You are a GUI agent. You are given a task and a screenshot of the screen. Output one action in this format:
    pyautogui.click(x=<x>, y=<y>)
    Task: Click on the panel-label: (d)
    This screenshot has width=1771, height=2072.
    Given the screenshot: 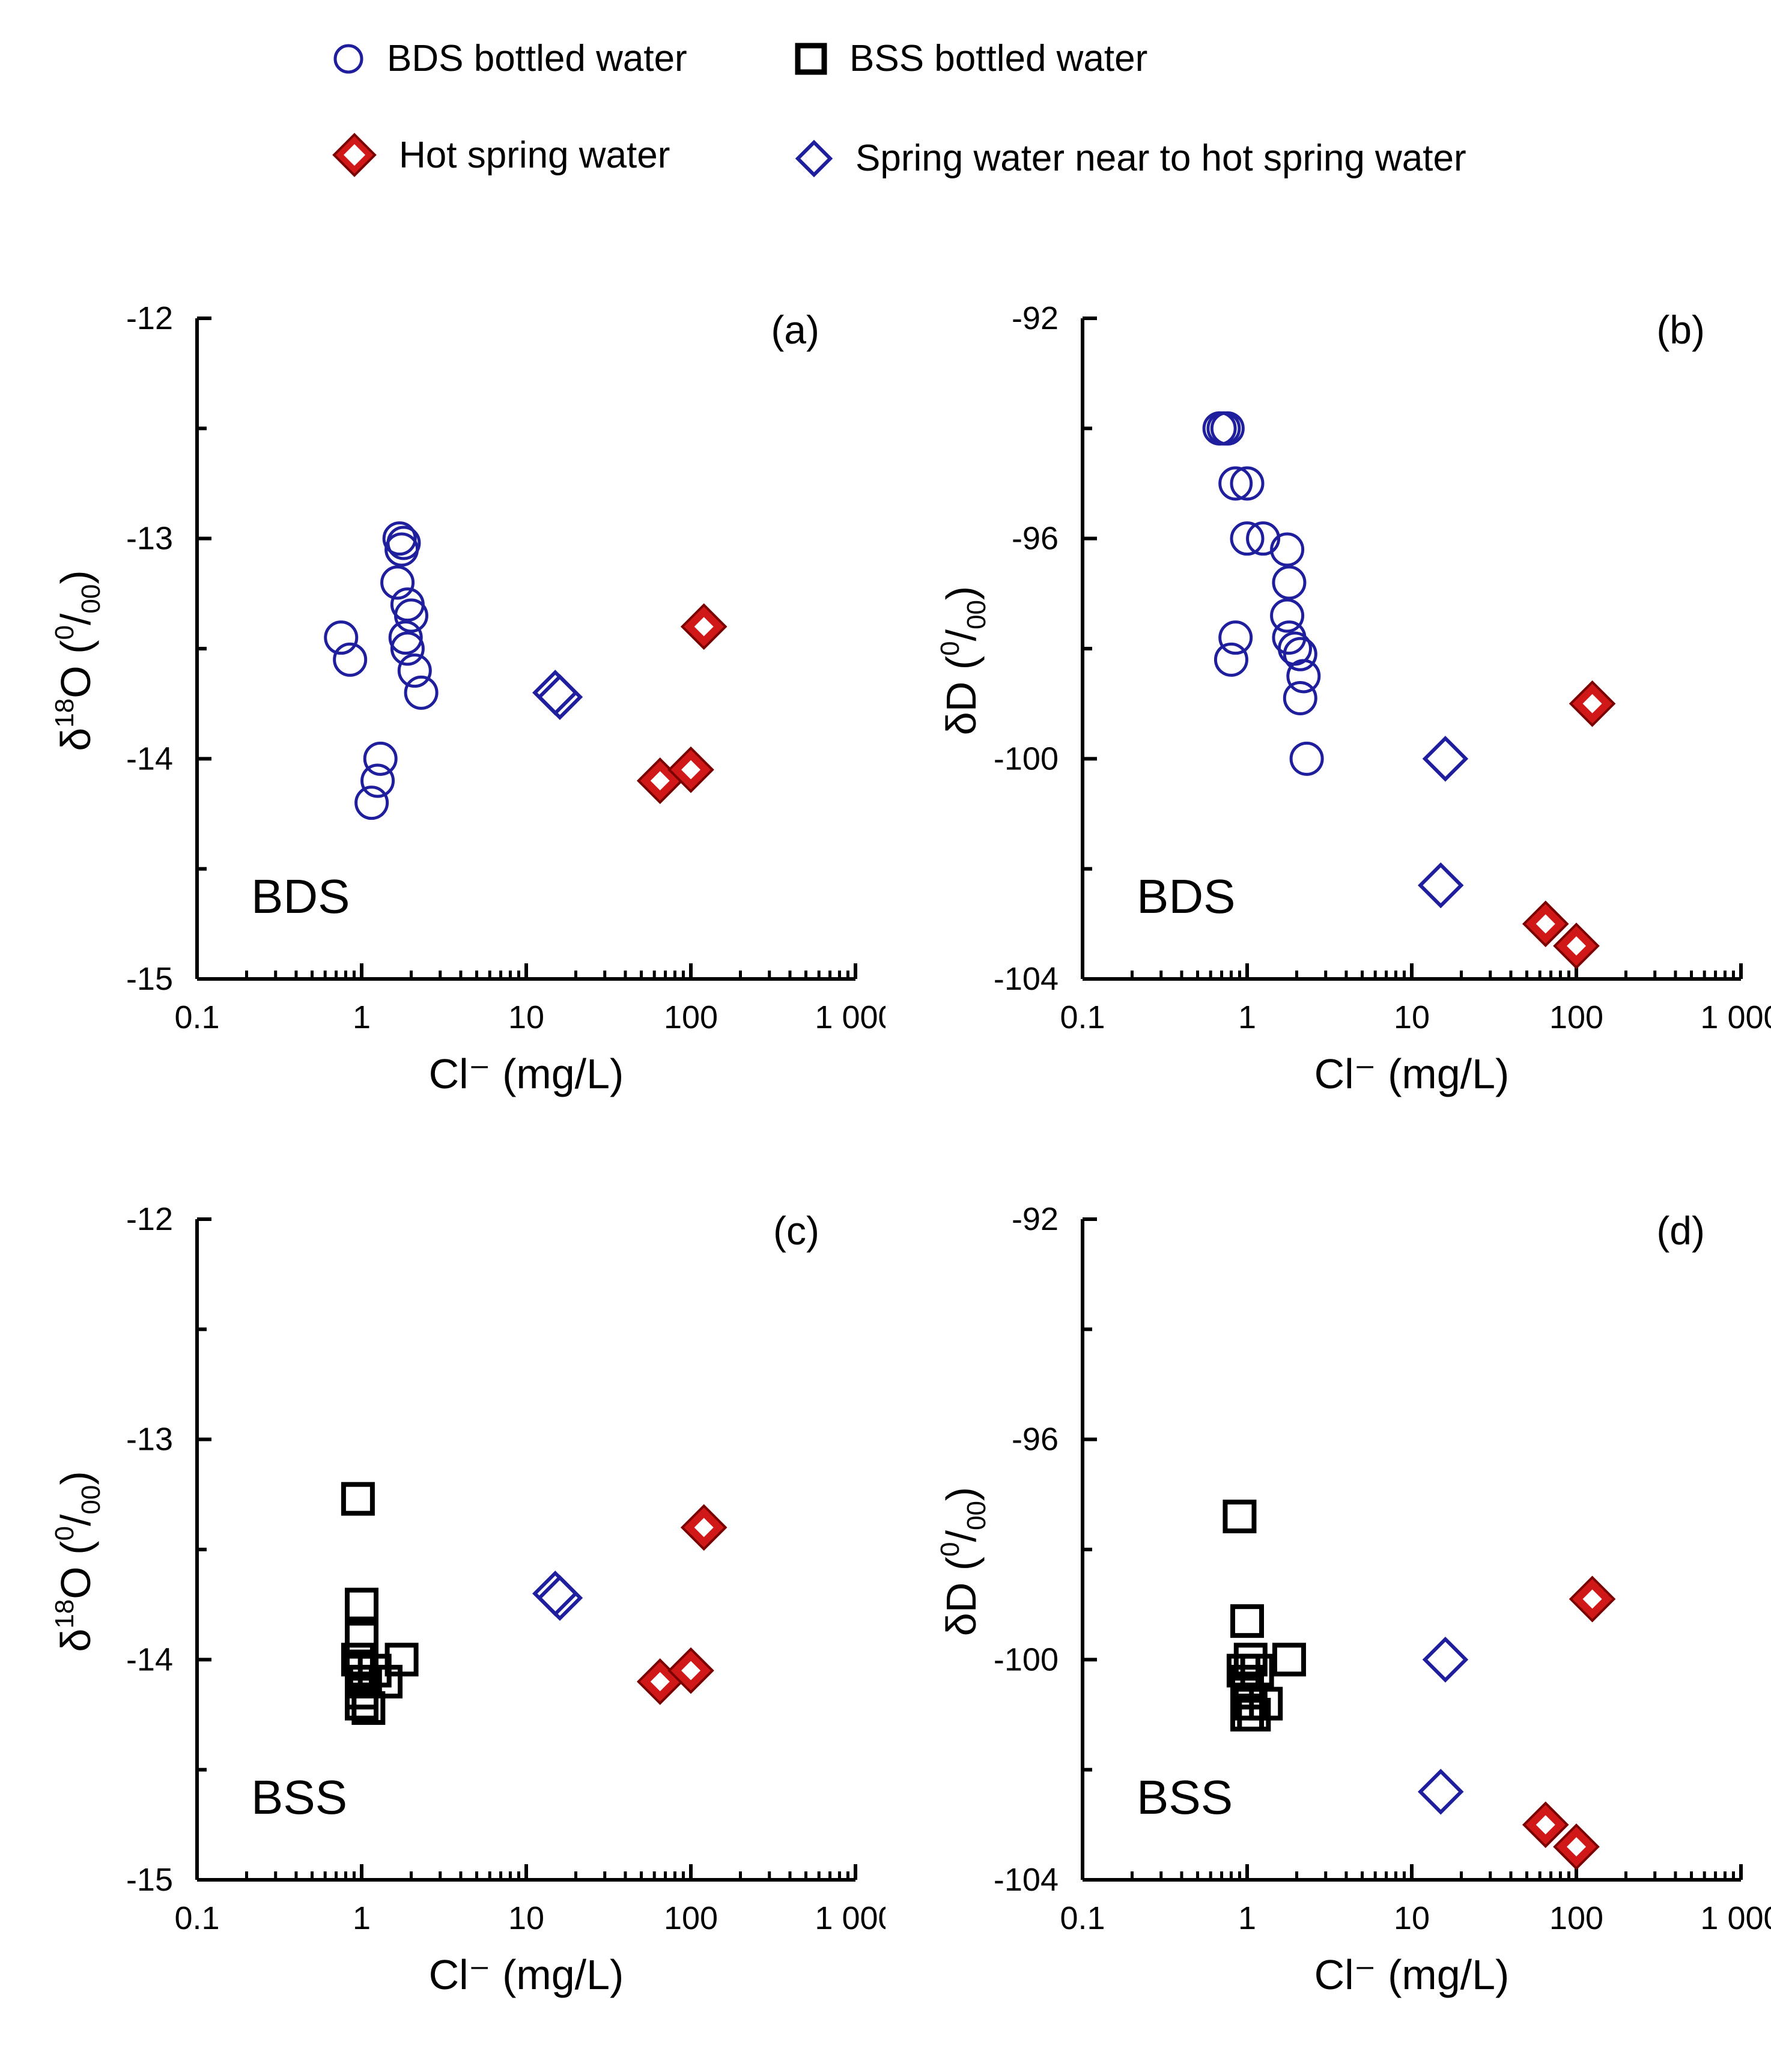 What is the action you would take?
    pyautogui.click(x=1681, y=1230)
    